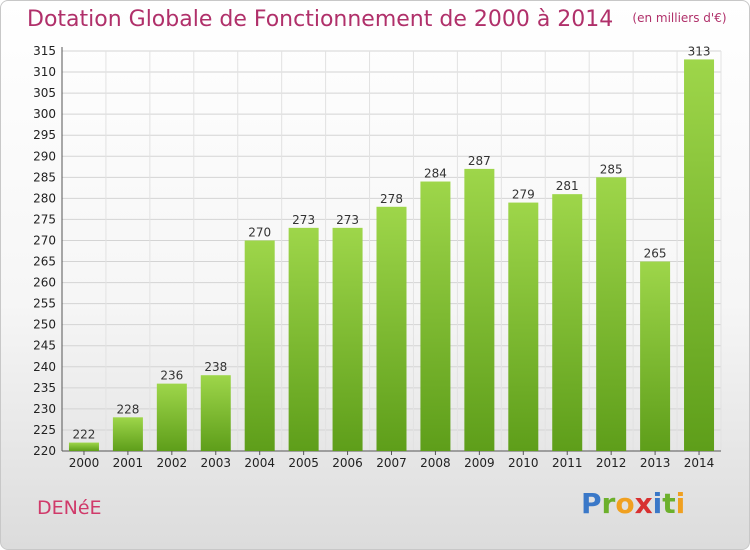 The height and width of the screenshot is (550, 750). What do you see at coordinates (567, 186) in the screenshot?
I see `data-label: 281` at bounding box center [567, 186].